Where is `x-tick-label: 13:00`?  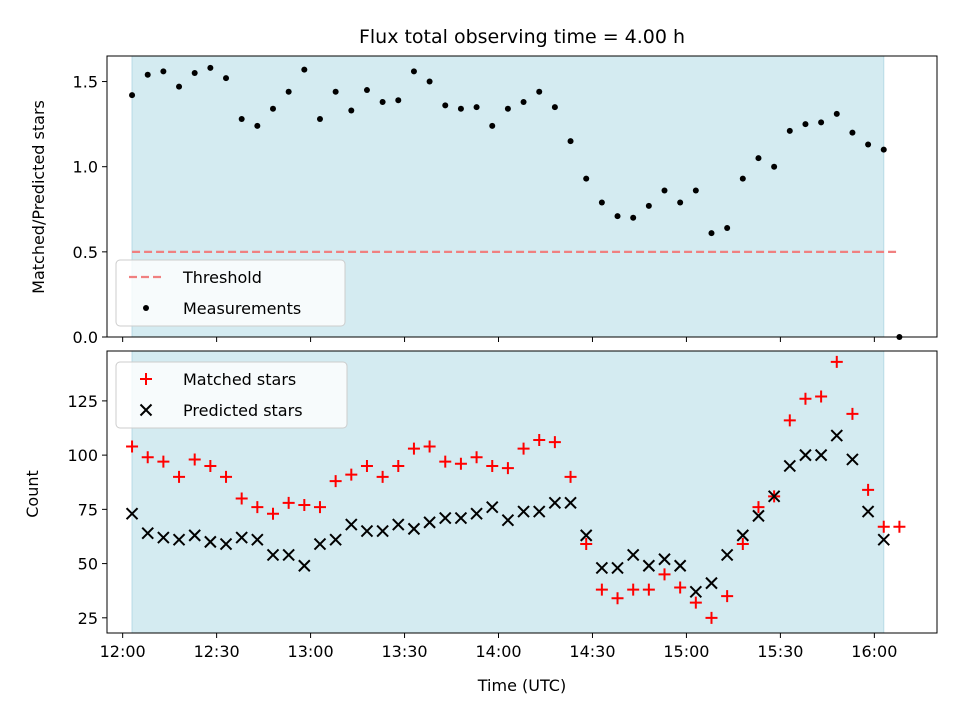
x-tick-label: 13:00 is located at coordinates (311, 651).